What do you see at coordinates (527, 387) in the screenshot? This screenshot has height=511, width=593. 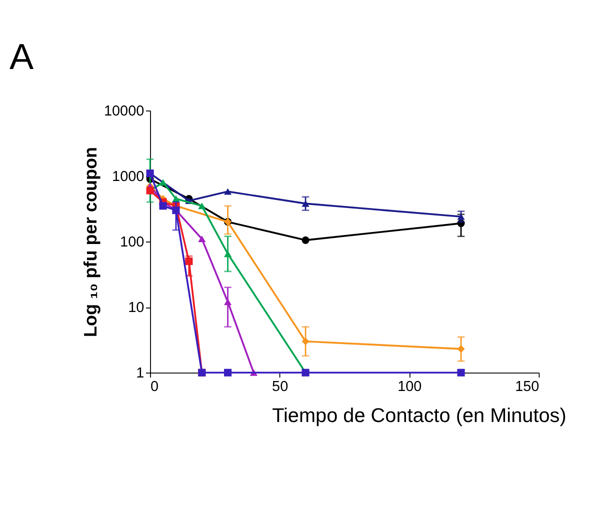 I see `x-tick-label: 150` at bounding box center [527, 387].